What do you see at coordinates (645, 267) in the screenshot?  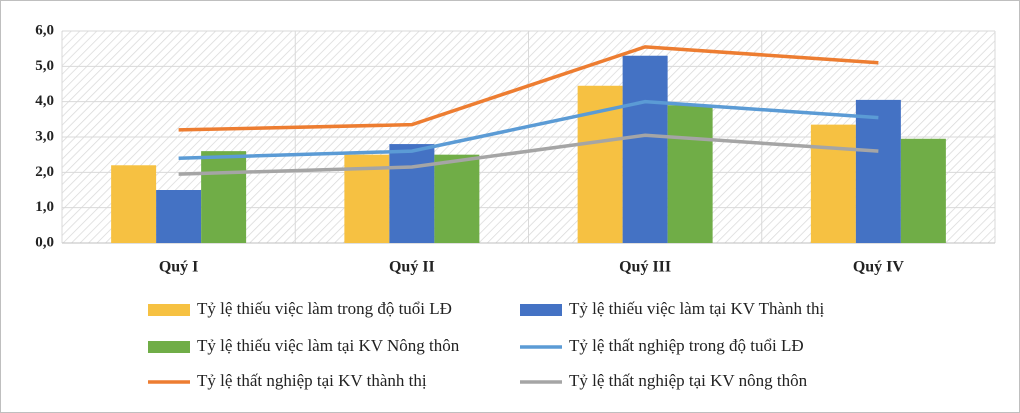 I see `x-tick-label: Quý III` at bounding box center [645, 267].